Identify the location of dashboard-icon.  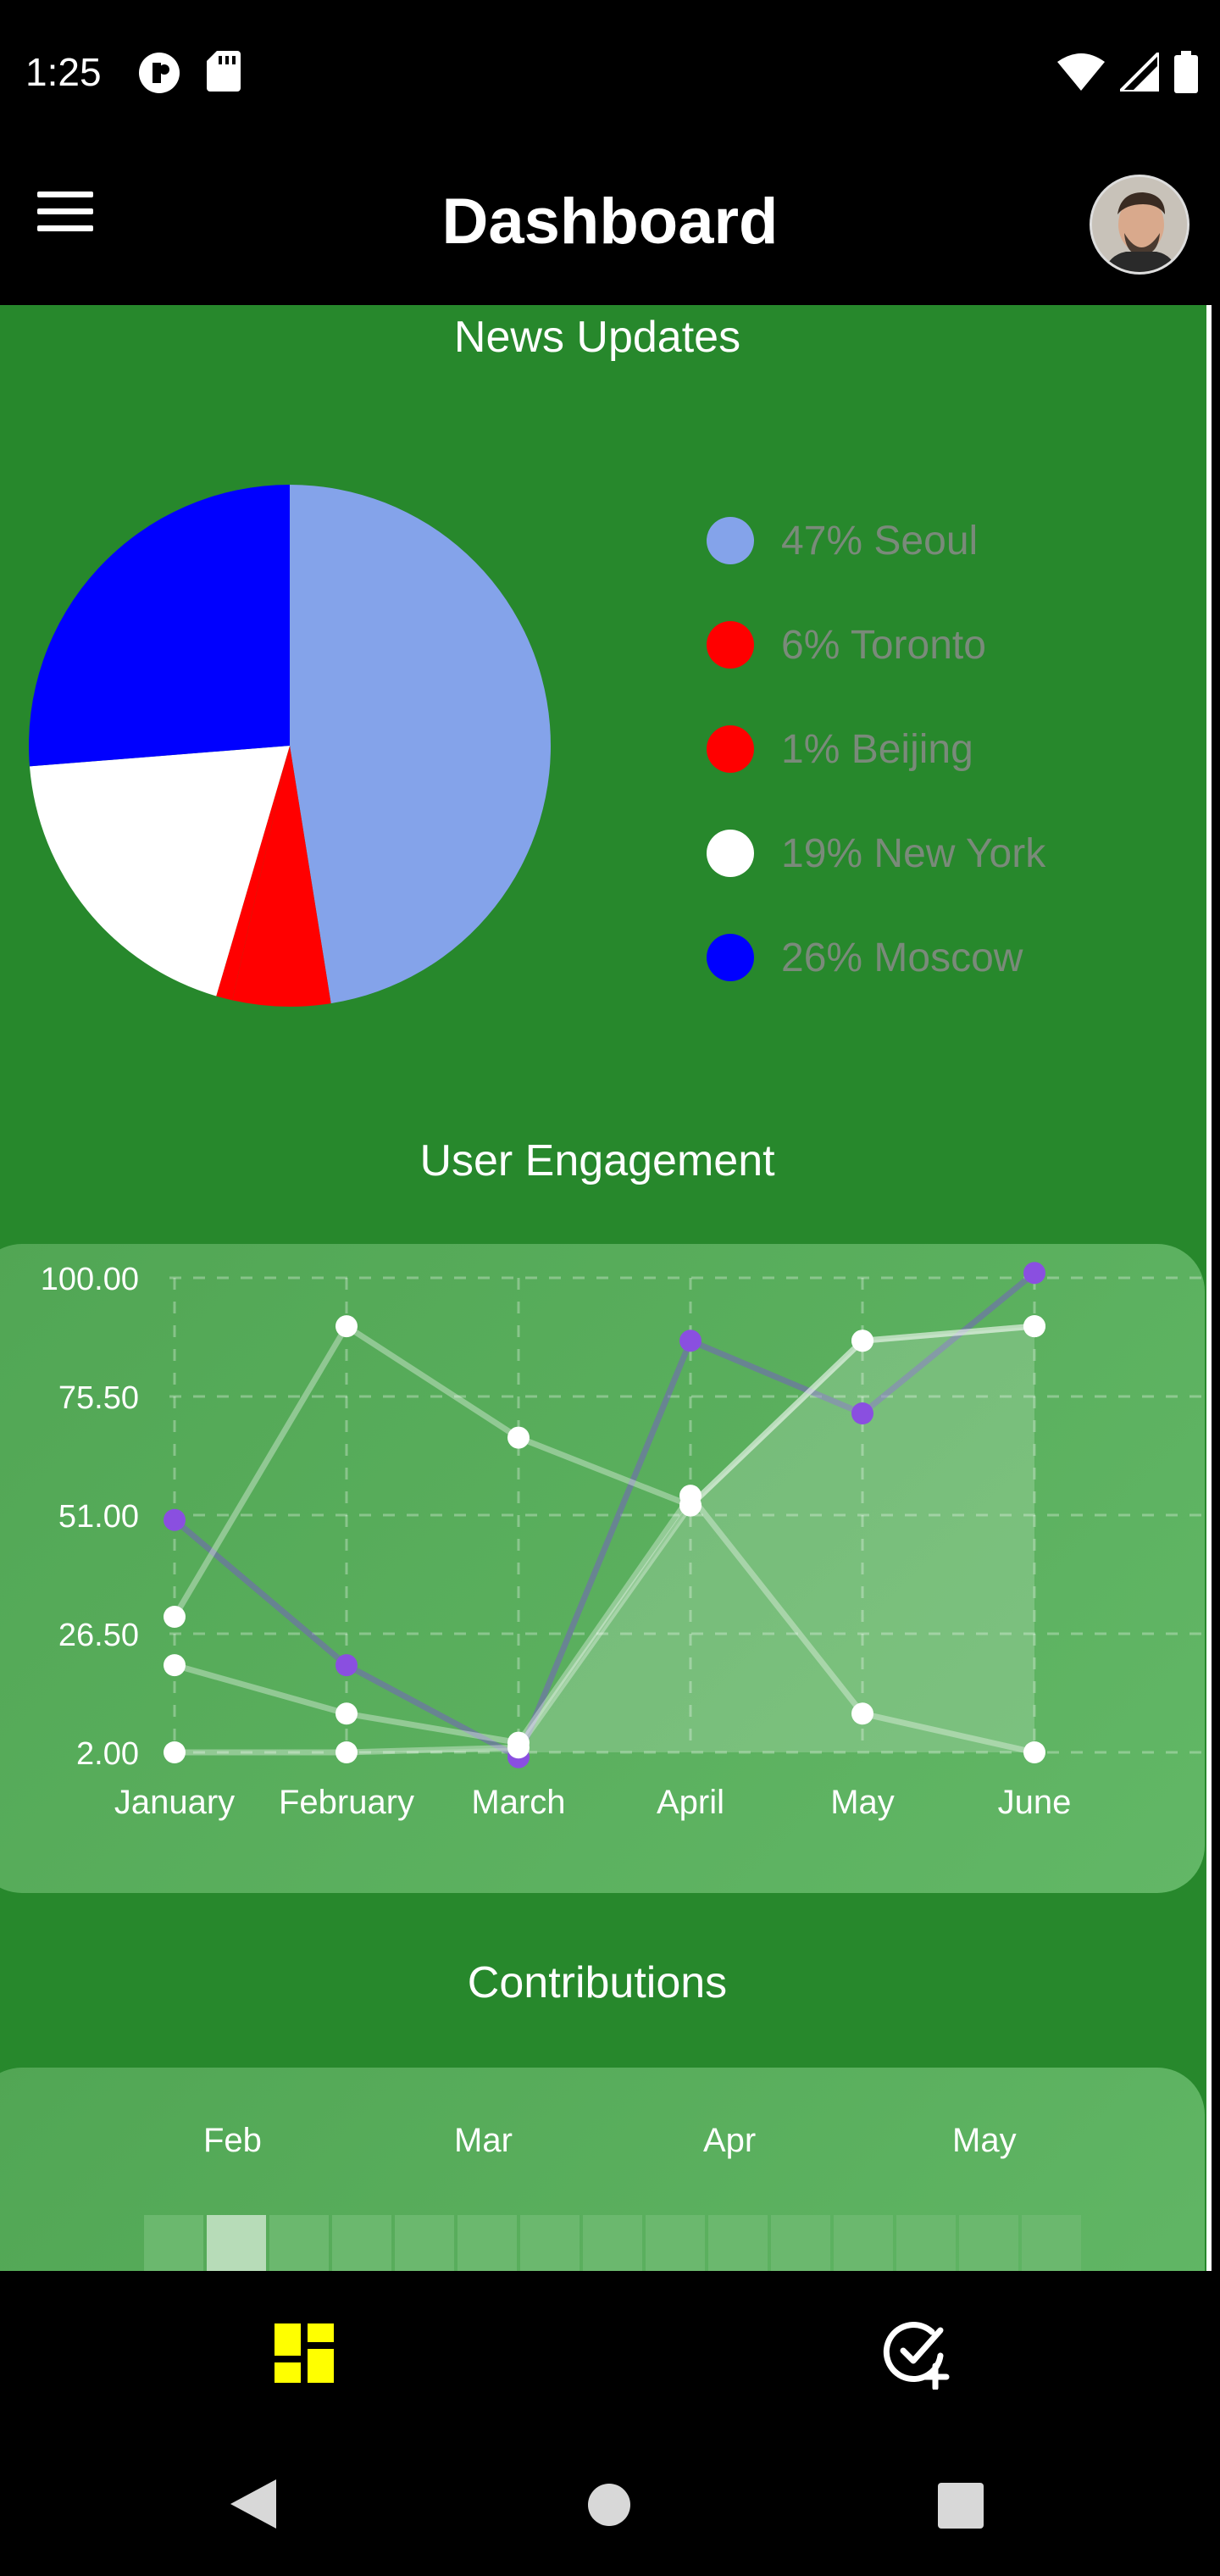
(304, 2353).